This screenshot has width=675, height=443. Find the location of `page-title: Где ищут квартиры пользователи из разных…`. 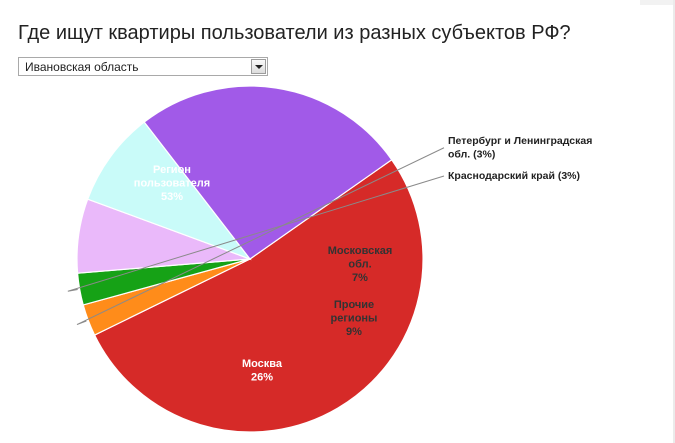

page-title: Где ищут квартиры пользователи из разных… is located at coordinates (294, 33).